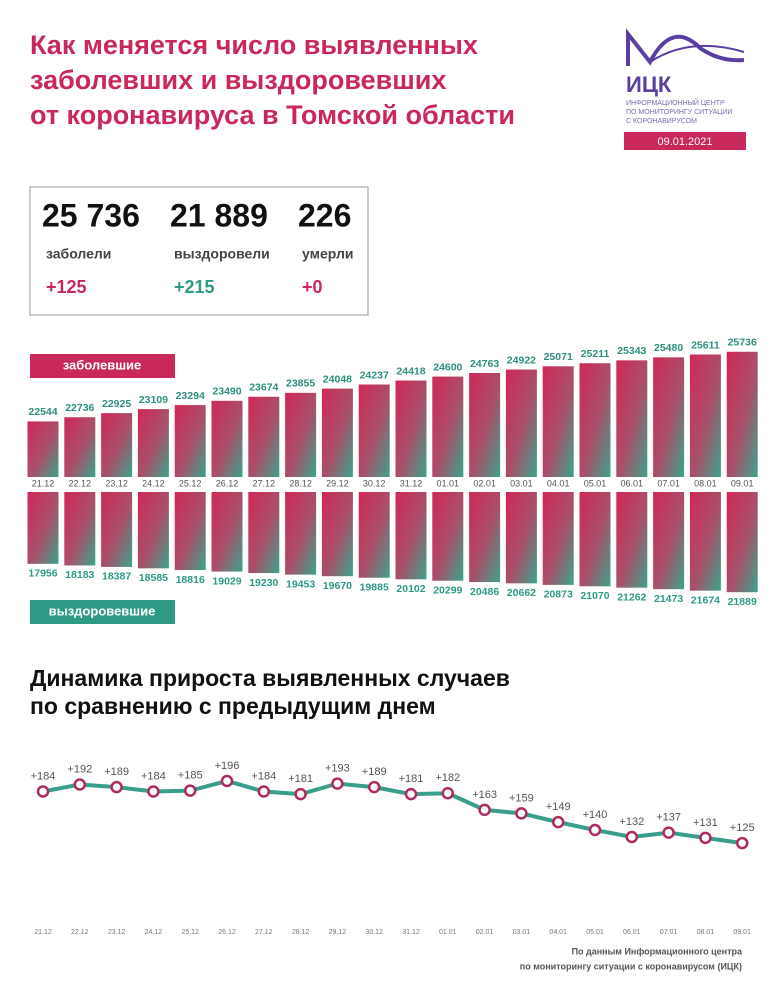  I want to click on value-label: 20102, so click(410, 589).